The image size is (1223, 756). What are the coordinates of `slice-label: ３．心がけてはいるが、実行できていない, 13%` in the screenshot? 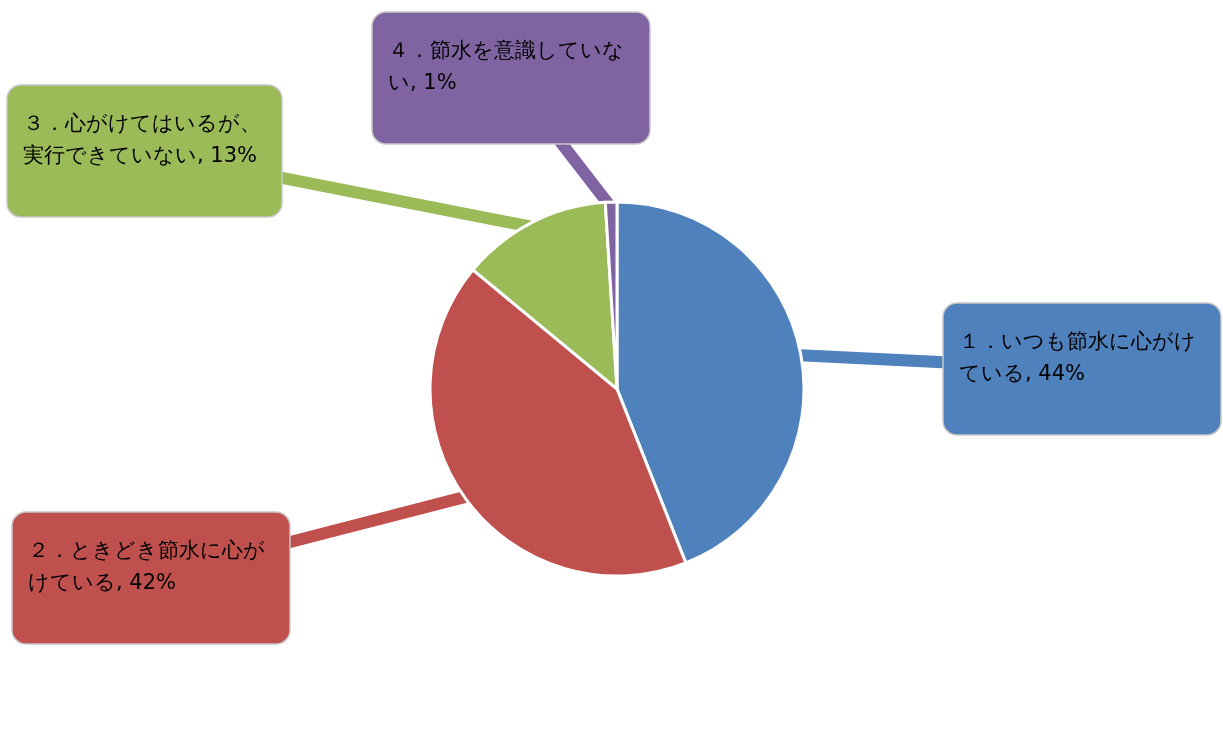 It's located at (142, 139).